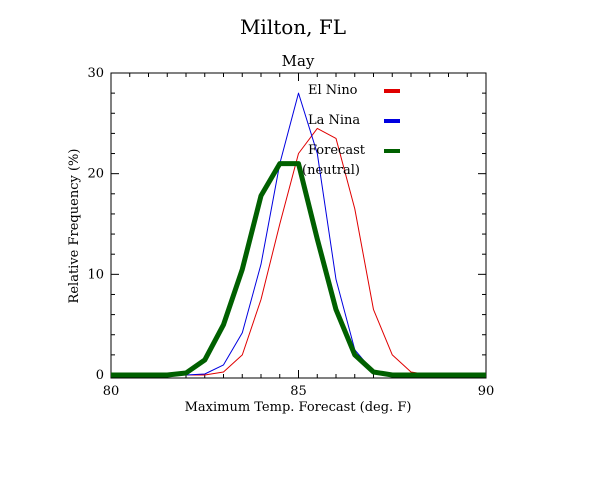 This screenshot has height=500, width=600. What do you see at coordinates (293, 27) in the screenshot?
I see `chart-title: Milton, FL` at bounding box center [293, 27].